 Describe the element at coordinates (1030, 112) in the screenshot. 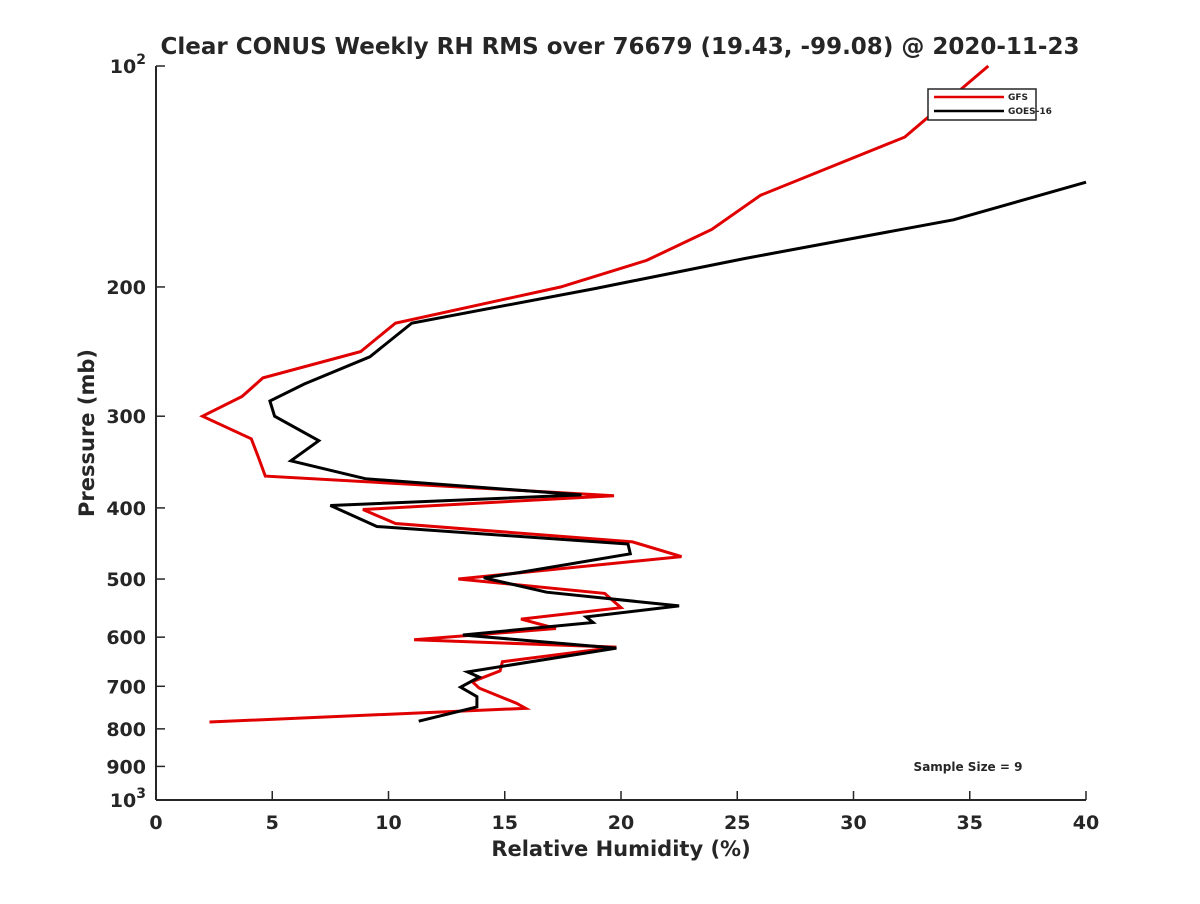

I see `legend-label-goes16: GOES-16` at that location.